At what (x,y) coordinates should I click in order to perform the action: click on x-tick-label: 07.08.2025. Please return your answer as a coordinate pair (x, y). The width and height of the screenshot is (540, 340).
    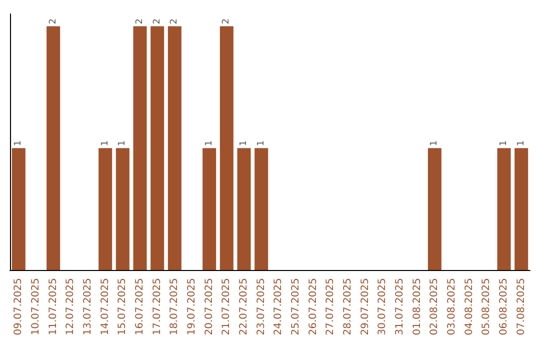
    Looking at the image, I should click on (521, 307).